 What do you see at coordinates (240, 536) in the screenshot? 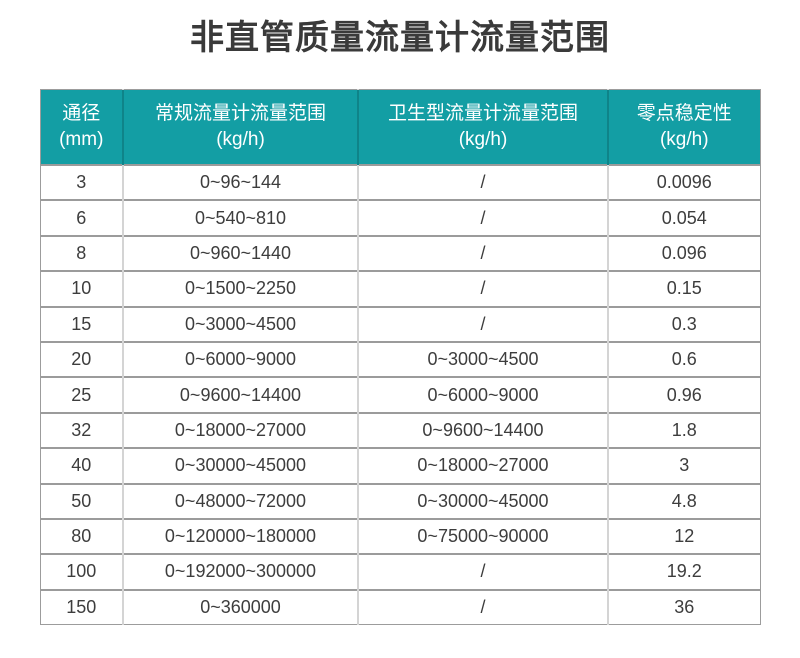
I see `cell-regular-range: 0~120000~180000` at bounding box center [240, 536].